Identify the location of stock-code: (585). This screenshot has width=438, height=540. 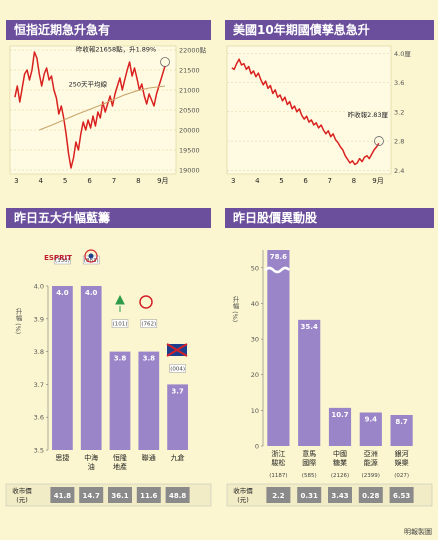
(309, 476).